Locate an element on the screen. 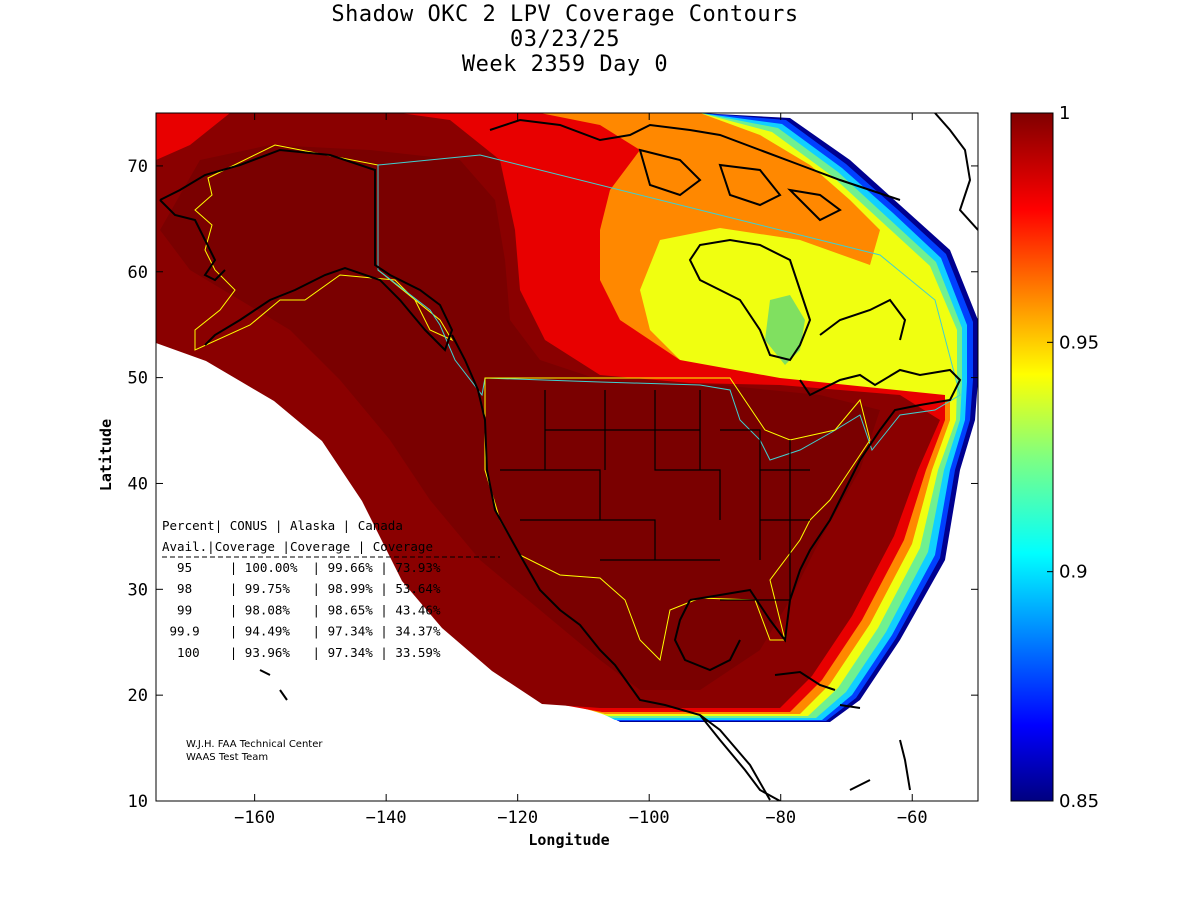  table-cell-percent: 95 is located at coordinates (188, 567).